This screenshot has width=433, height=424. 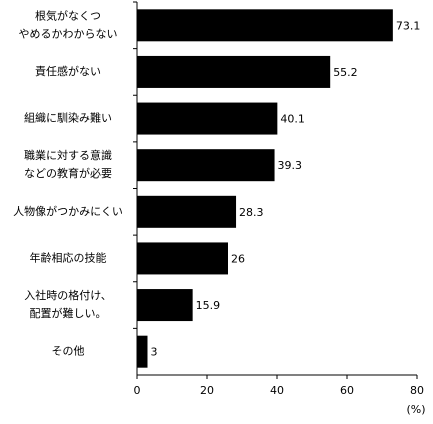 I want to click on value-label: 3, so click(x=154, y=352).